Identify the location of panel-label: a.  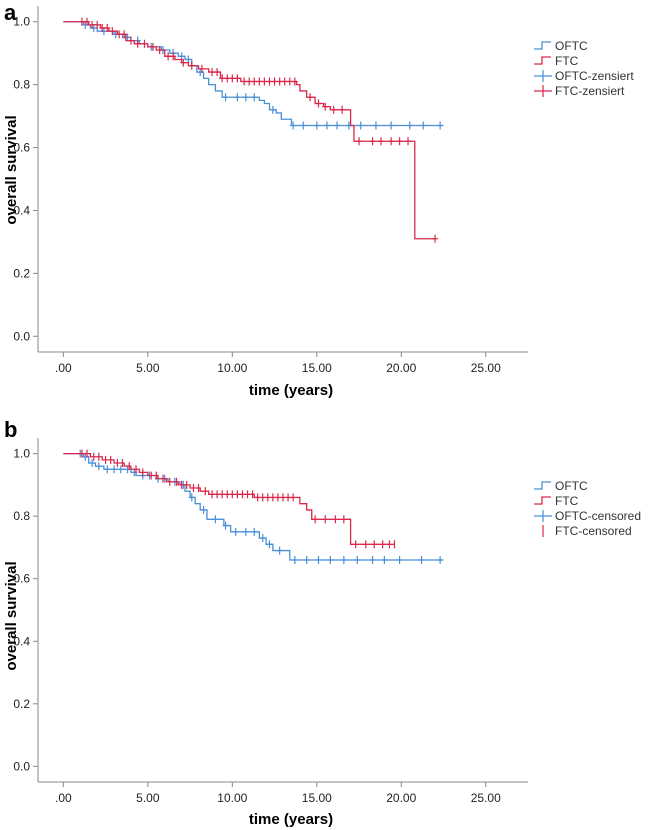
(10, 12).